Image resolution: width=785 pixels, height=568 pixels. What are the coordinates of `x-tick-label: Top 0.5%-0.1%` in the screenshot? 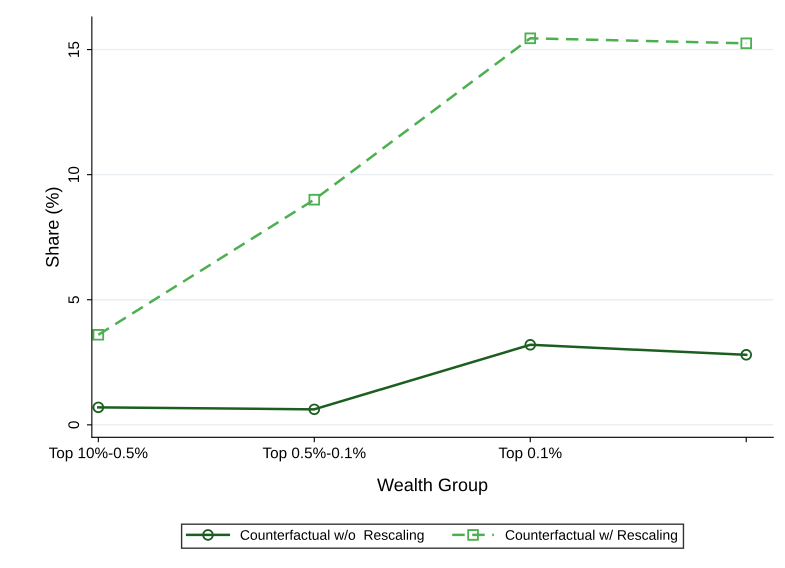 It's located at (314, 454).